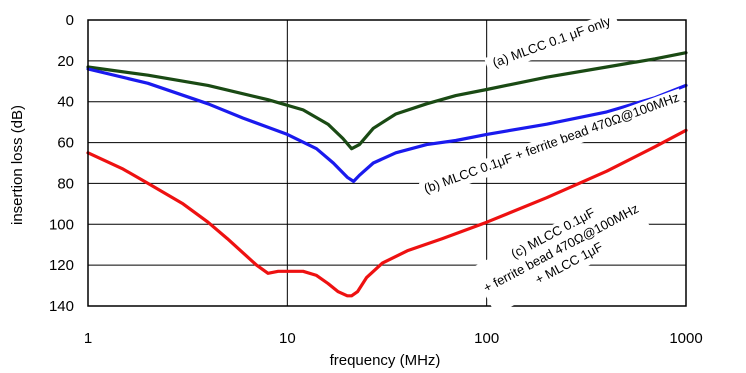 This screenshot has width=746, height=373. What do you see at coordinates (287, 338) in the screenshot?
I see `x-tick-label: 10` at bounding box center [287, 338].